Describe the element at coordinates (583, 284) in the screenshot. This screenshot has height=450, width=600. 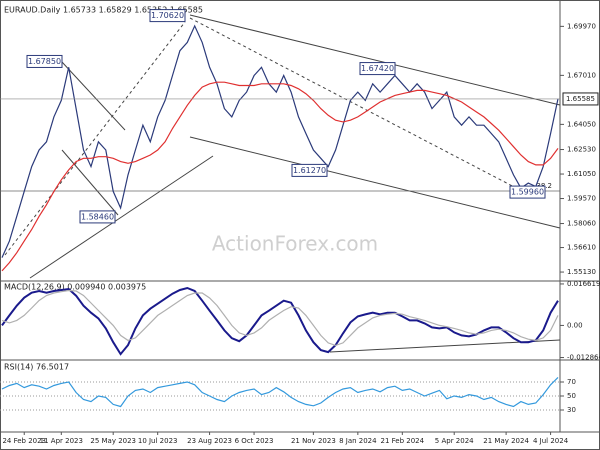
I see `y-tick-label: 0.016619` at that location.